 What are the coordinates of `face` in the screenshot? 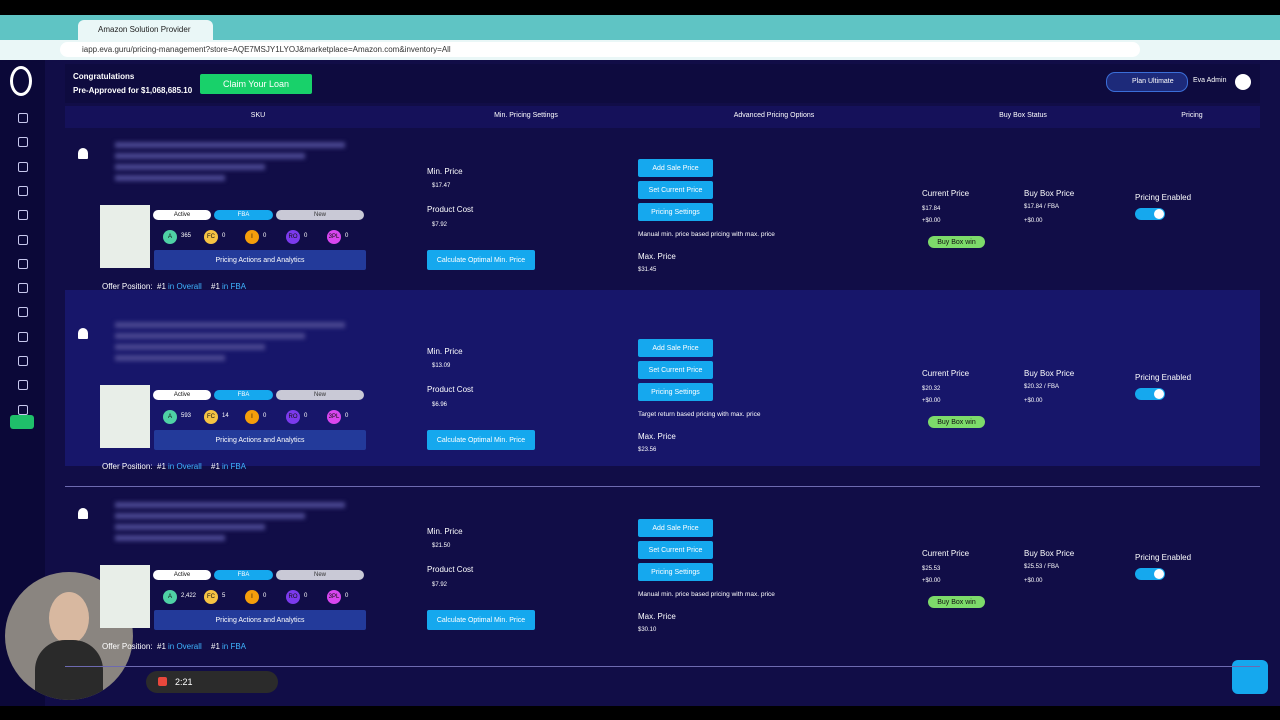 It's located at (69, 618).